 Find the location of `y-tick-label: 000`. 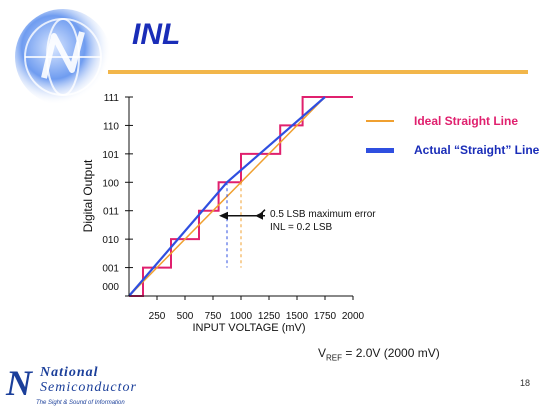

y-tick-label: 000 is located at coordinates (110, 287).